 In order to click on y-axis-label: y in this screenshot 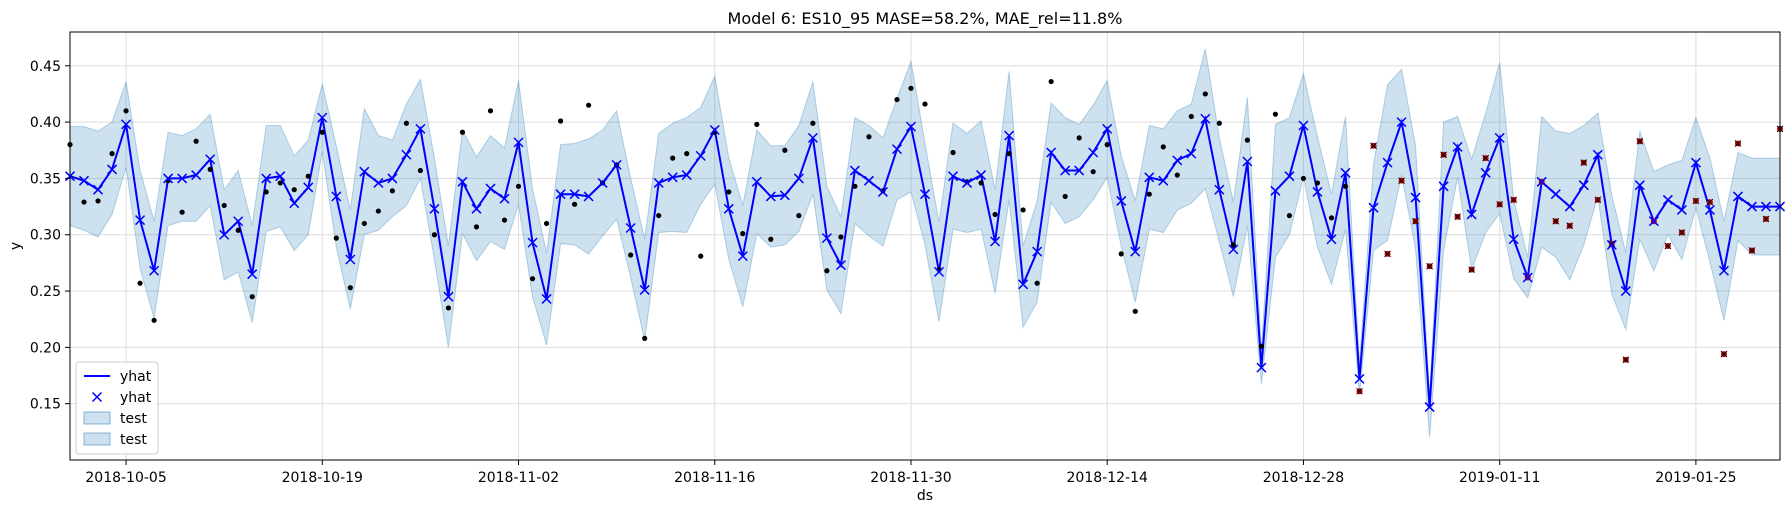, I will do `click(16, 246)`.